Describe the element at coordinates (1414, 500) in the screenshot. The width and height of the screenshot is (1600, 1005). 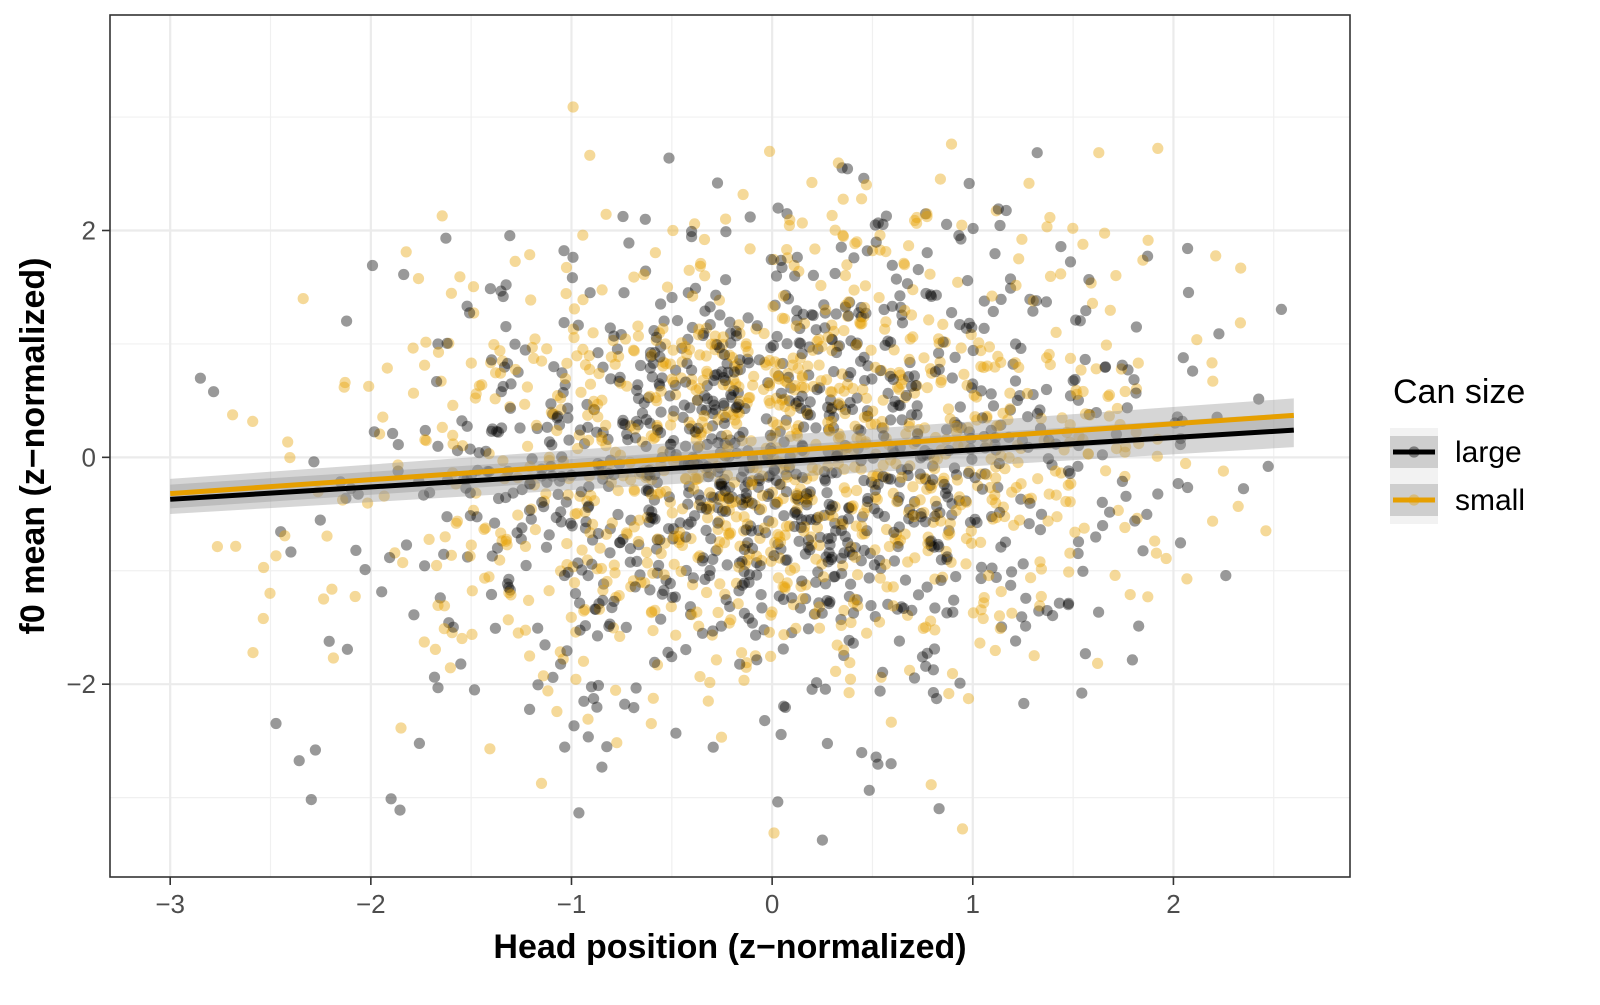
I see `legend-key-small` at that location.